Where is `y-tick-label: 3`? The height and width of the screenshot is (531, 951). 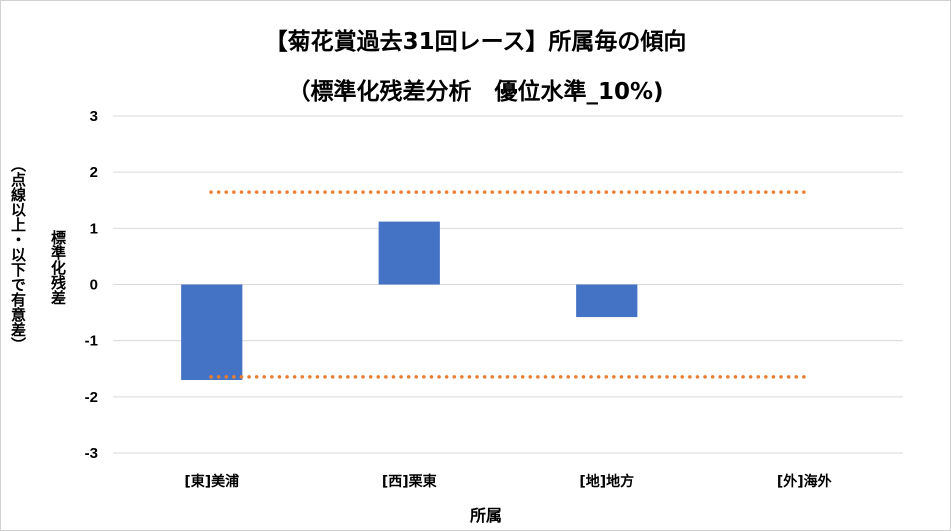 y-tick-label: 3 is located at coordinates (94, 116).